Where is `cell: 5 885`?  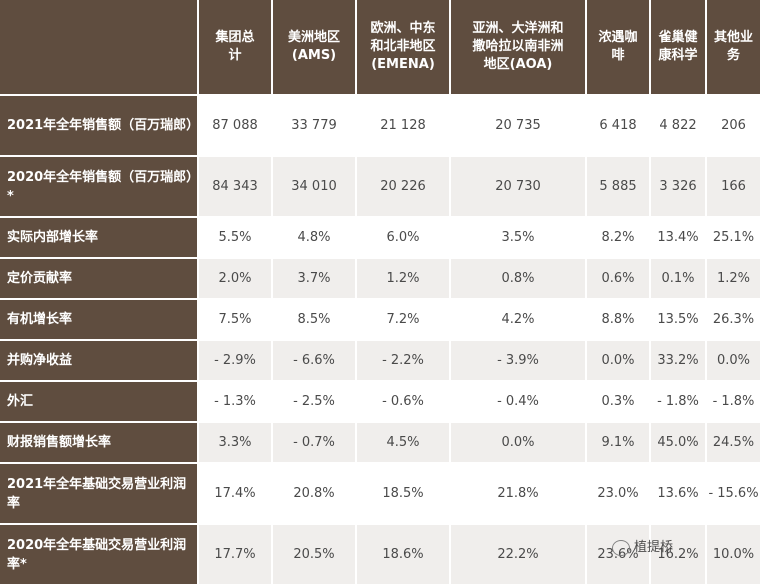 cell: 5 885 is located at coordinates (618, 187).